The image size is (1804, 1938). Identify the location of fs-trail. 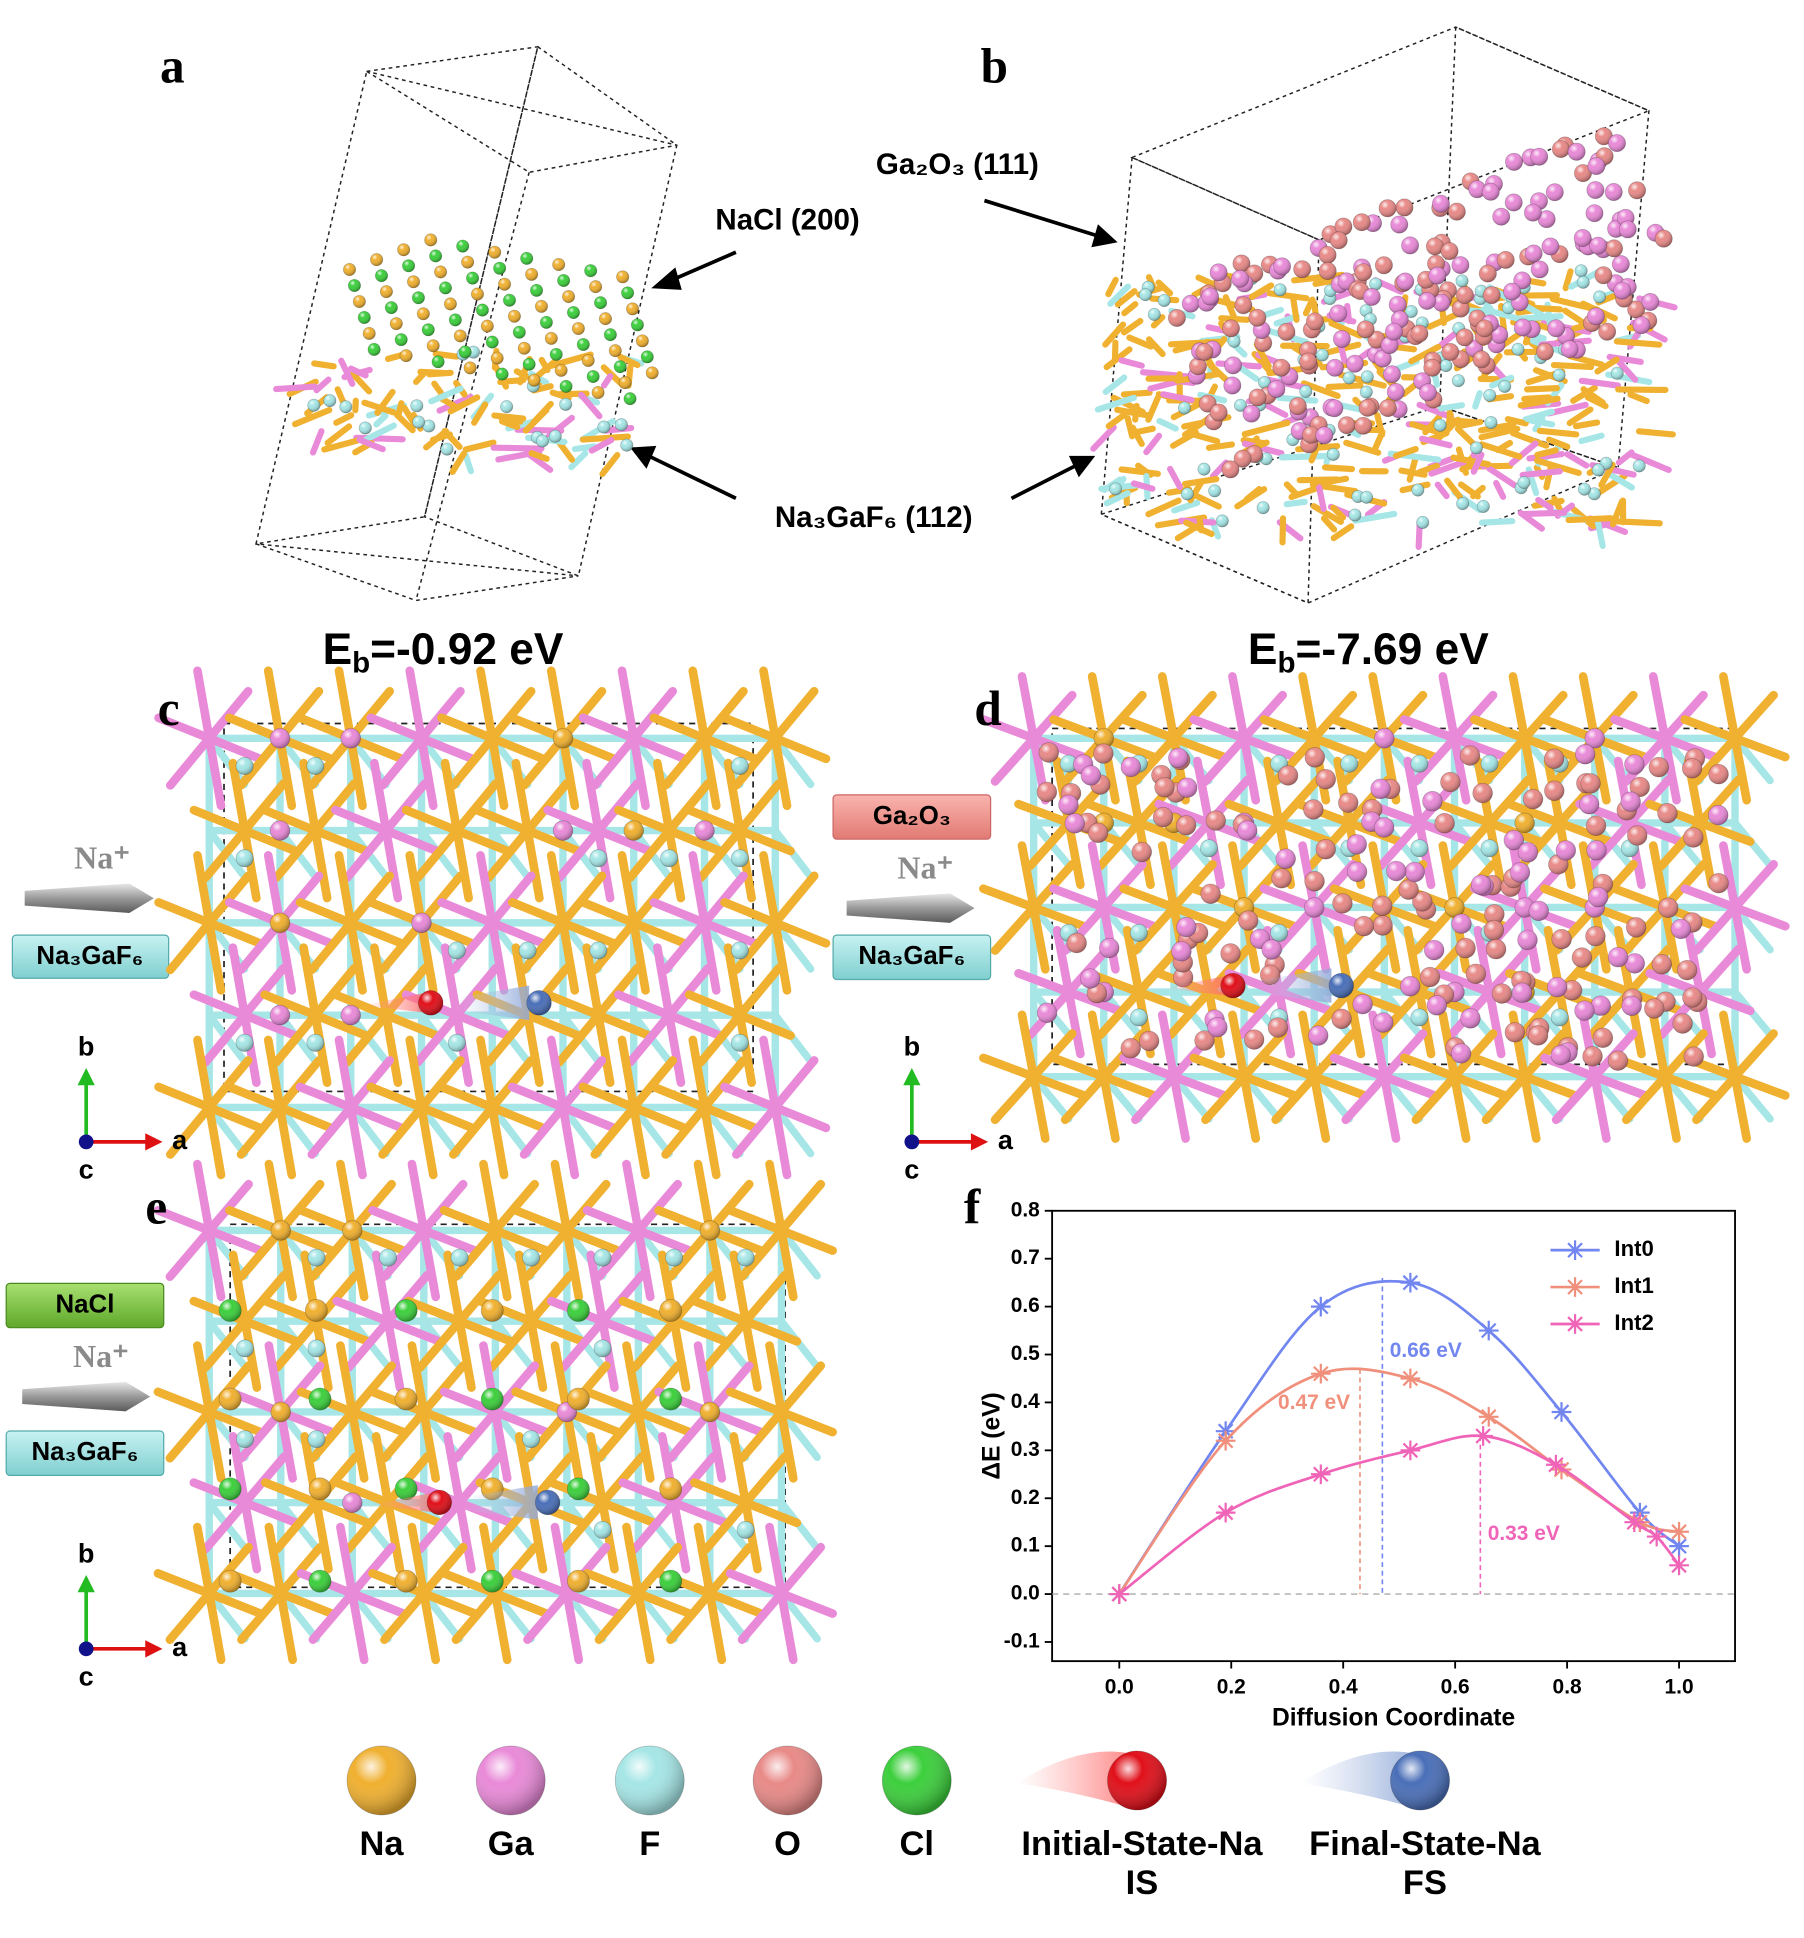
(492, 1003).